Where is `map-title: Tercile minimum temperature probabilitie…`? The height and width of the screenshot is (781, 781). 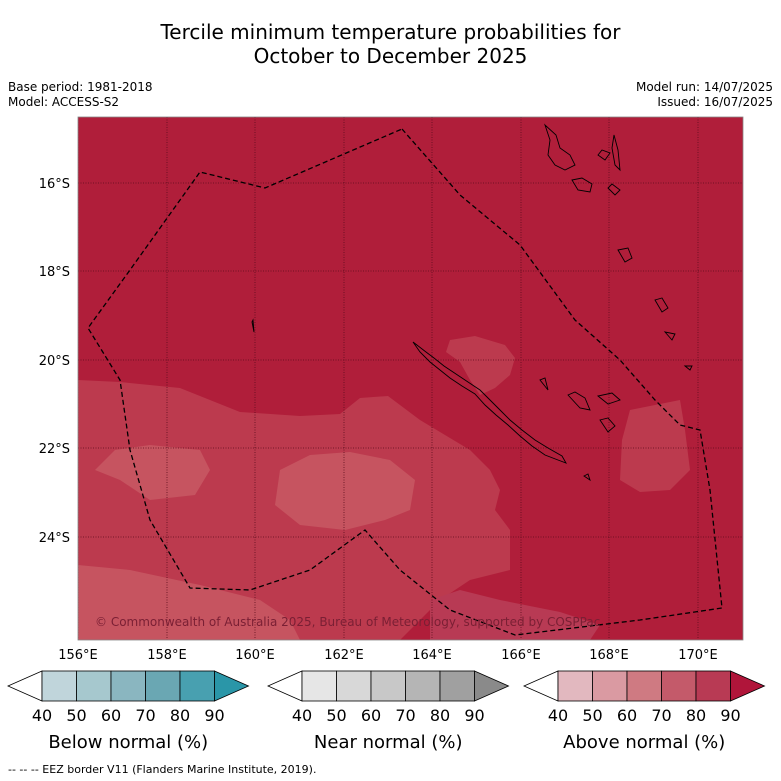
map-title: Tercile minimum temperature probabilitie… is located at coordinates (390, 44).